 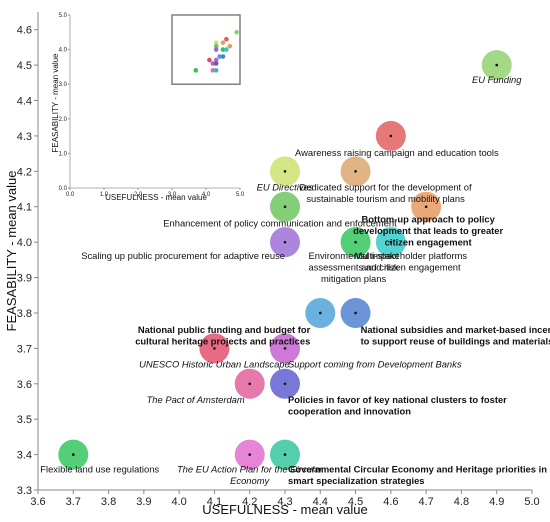 What do you see at coordinates (156, 197) in the screenshot?
I see `inset-x-title: USEFULNESS - mean value` at bounding box center [156, 197].